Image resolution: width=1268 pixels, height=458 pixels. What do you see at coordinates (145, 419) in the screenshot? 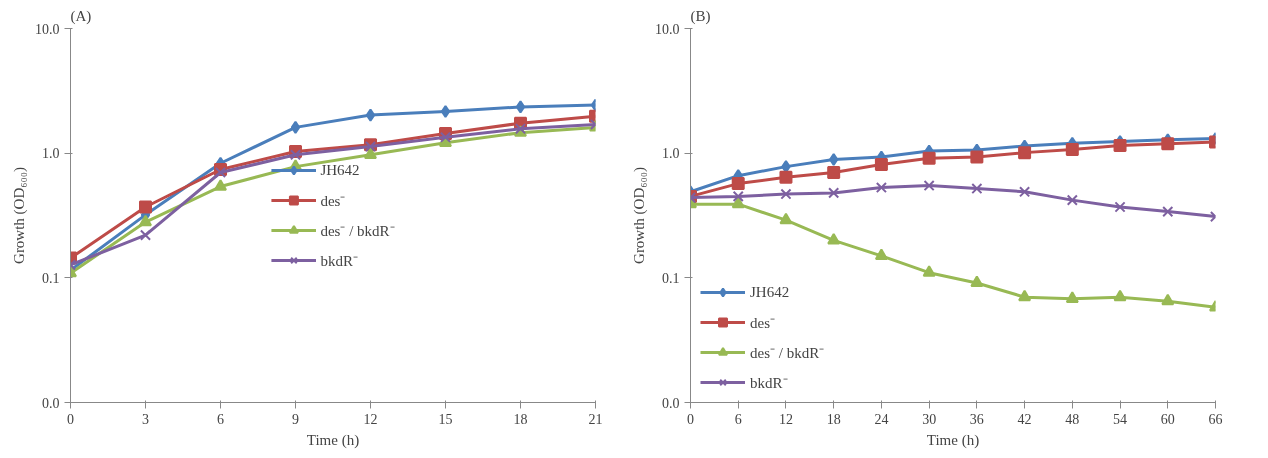
I see `x-tick-label: 3` at bounding box center [145, 419].